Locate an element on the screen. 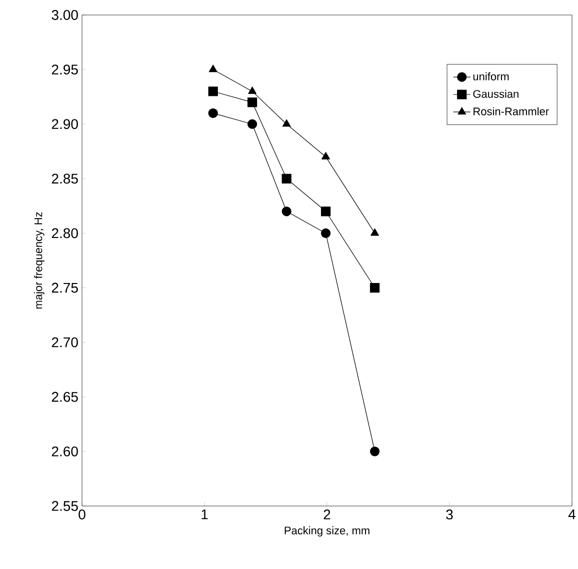 This screenshot has height=569, width=578. y-tick-label: 2.55 is located at coordinates (65, 506).